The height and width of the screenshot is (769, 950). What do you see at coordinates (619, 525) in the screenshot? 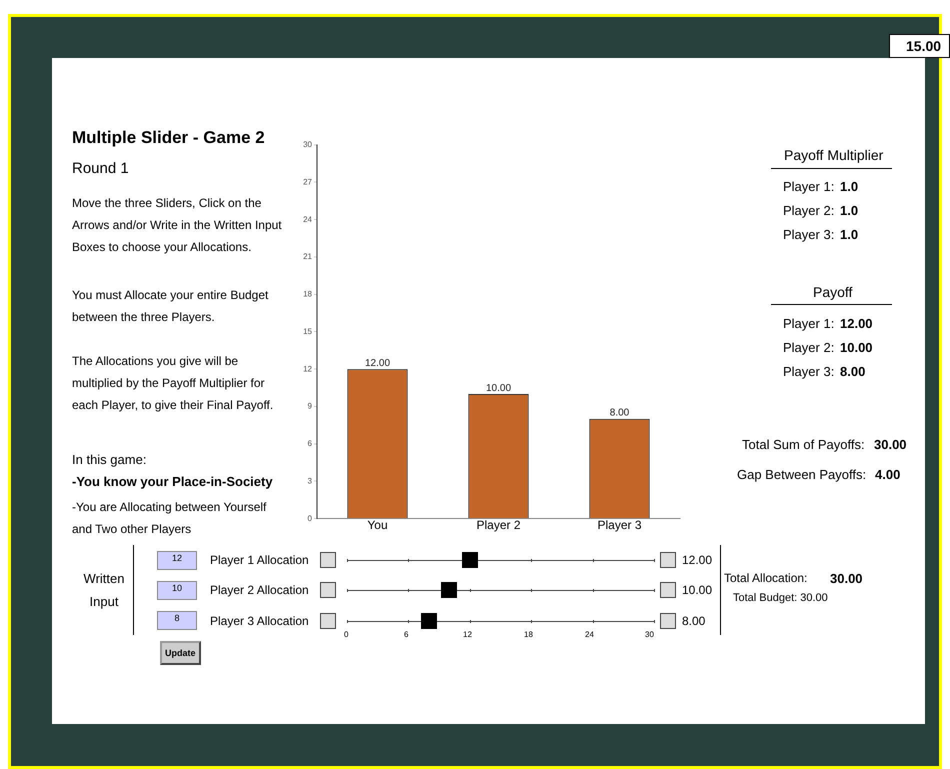
I see `x-tick-label: Player 3` at bounding box center [619, 525].